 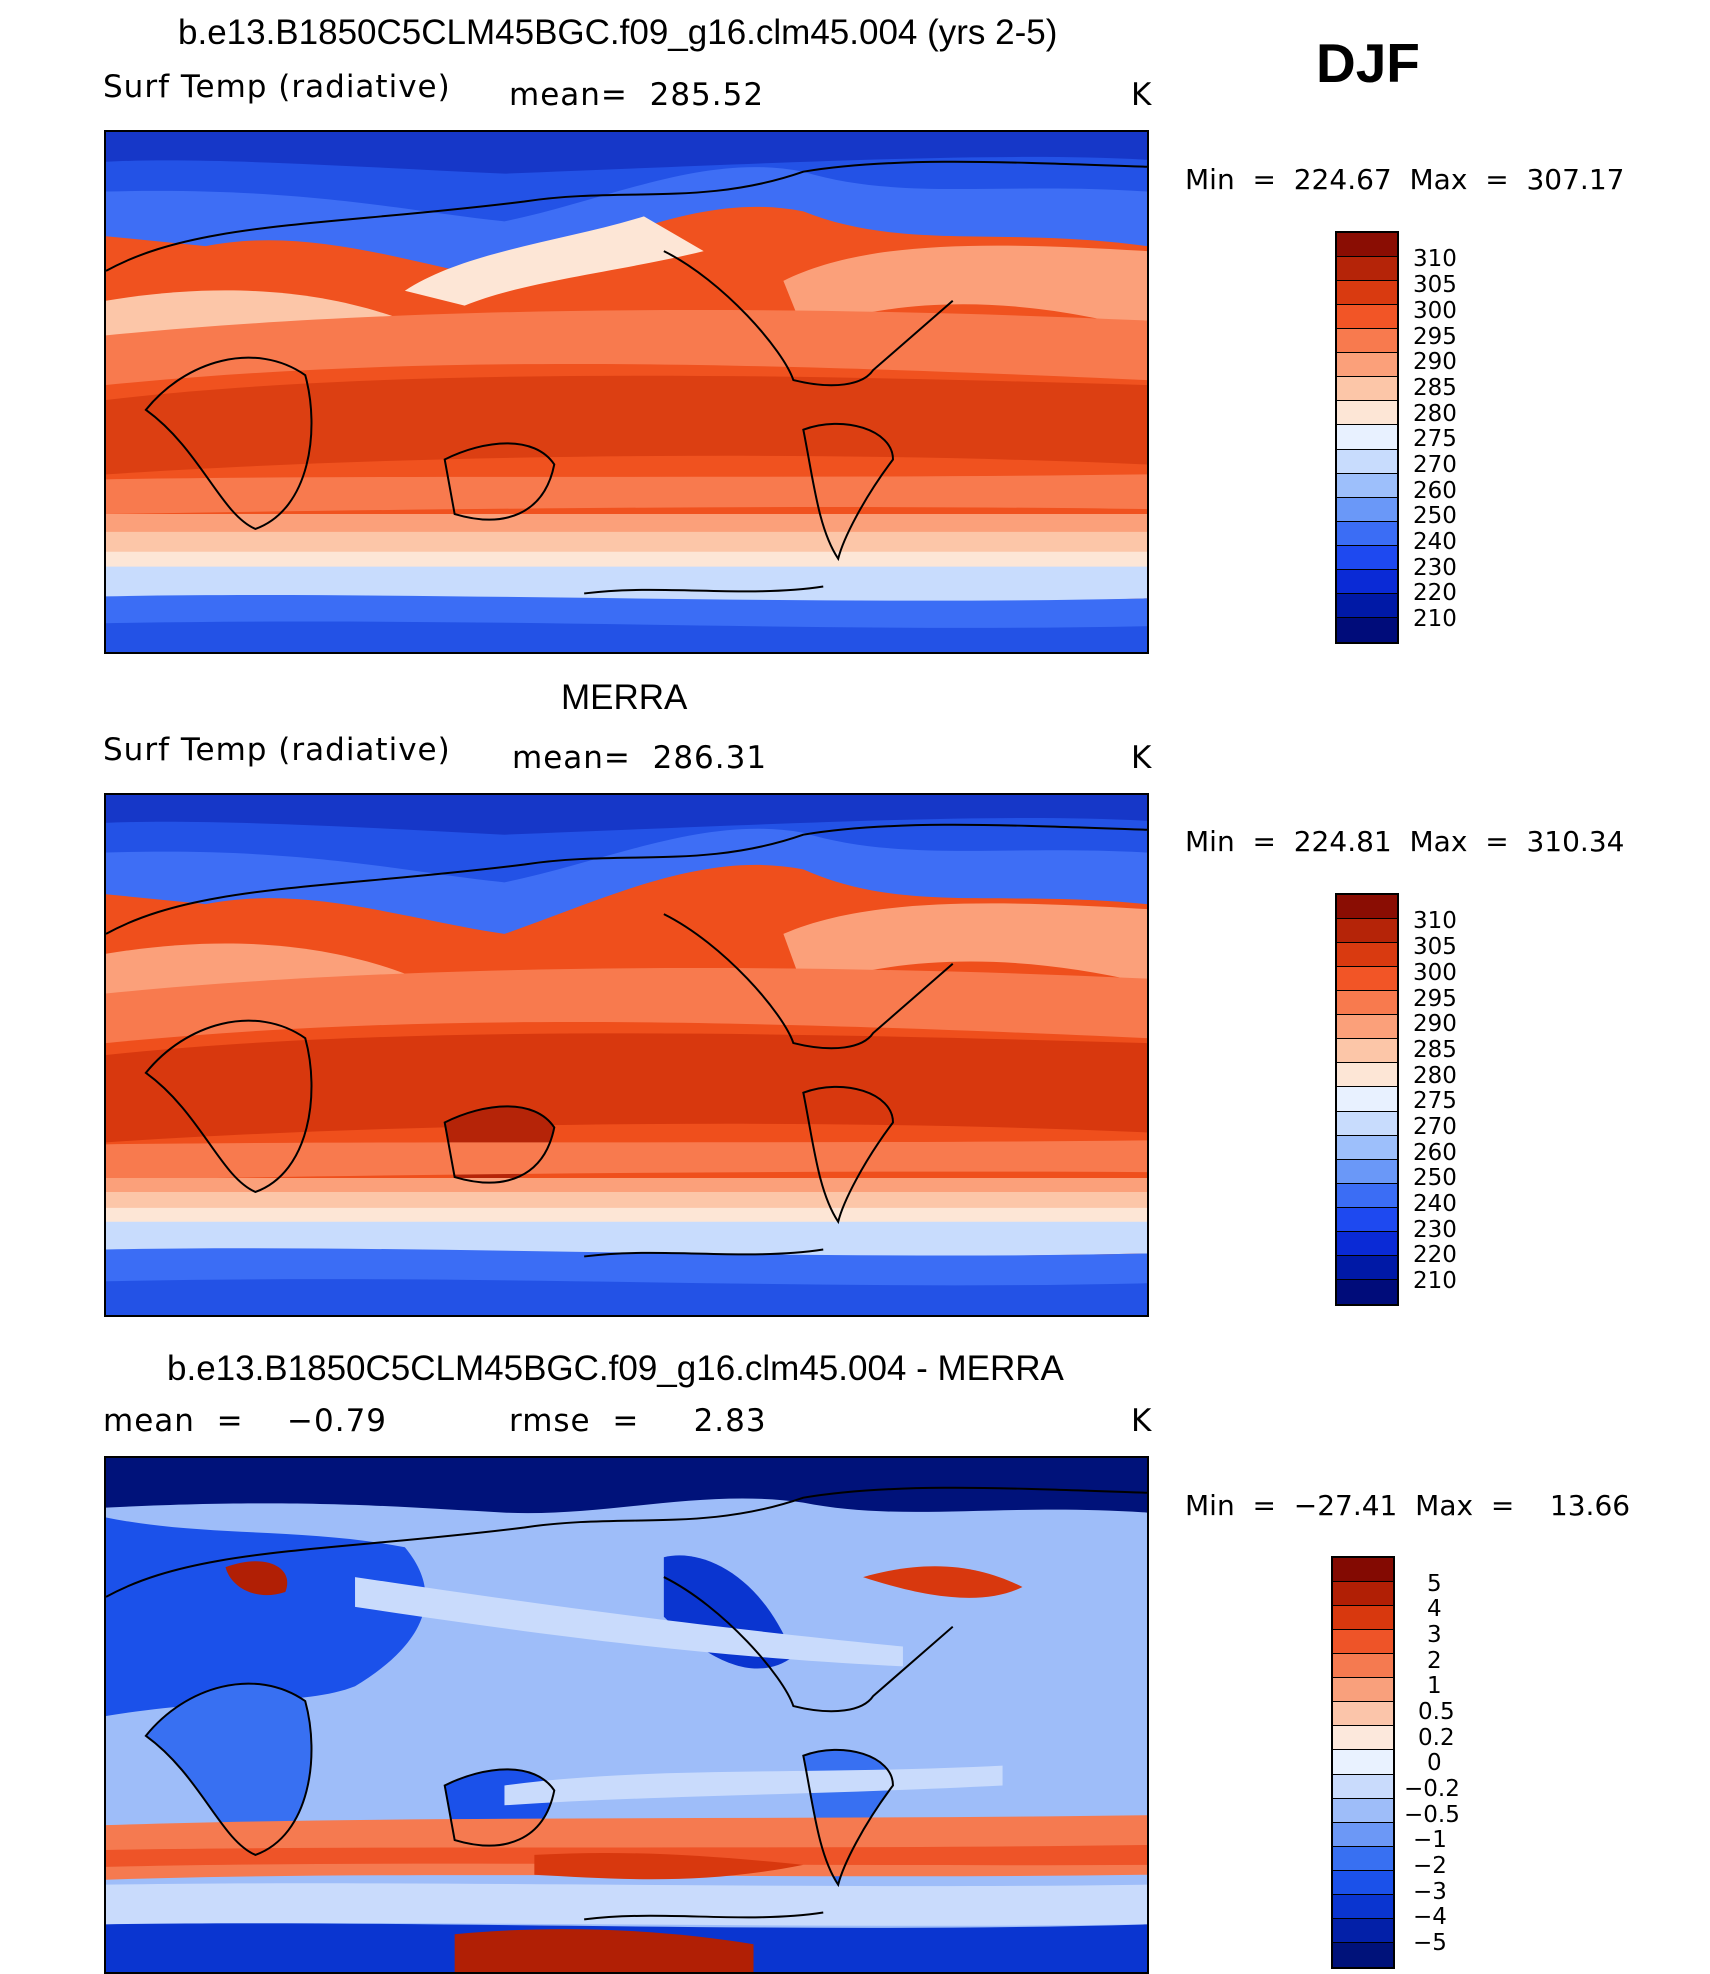 What do you see at coordinates (1405, 179) in the screenshot?
I see `min-max-label: Min = 224.67 Max = 307.17` at bounding box center [1405, 179].